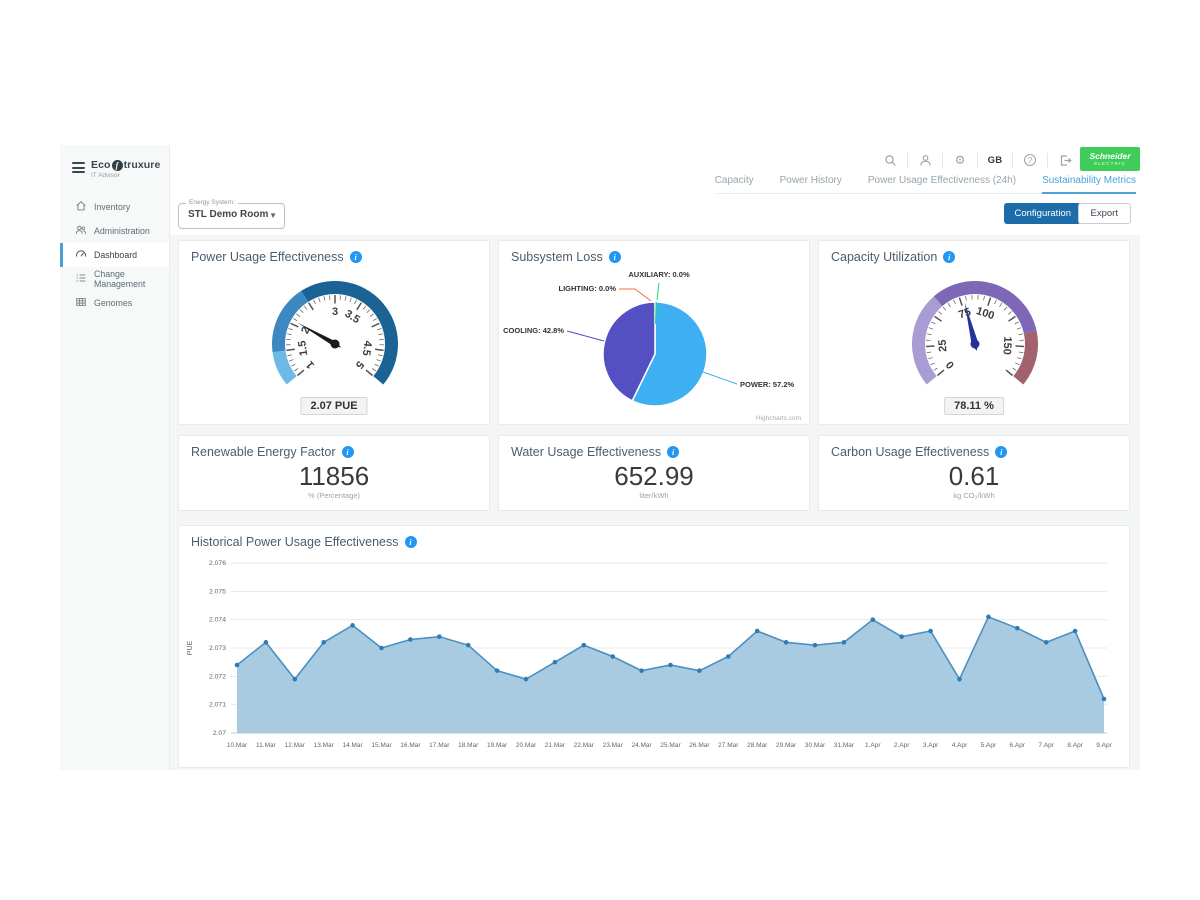 The image size is (1200, 900). I want to click on svg-text: 30.Mar, so click(815, 745).